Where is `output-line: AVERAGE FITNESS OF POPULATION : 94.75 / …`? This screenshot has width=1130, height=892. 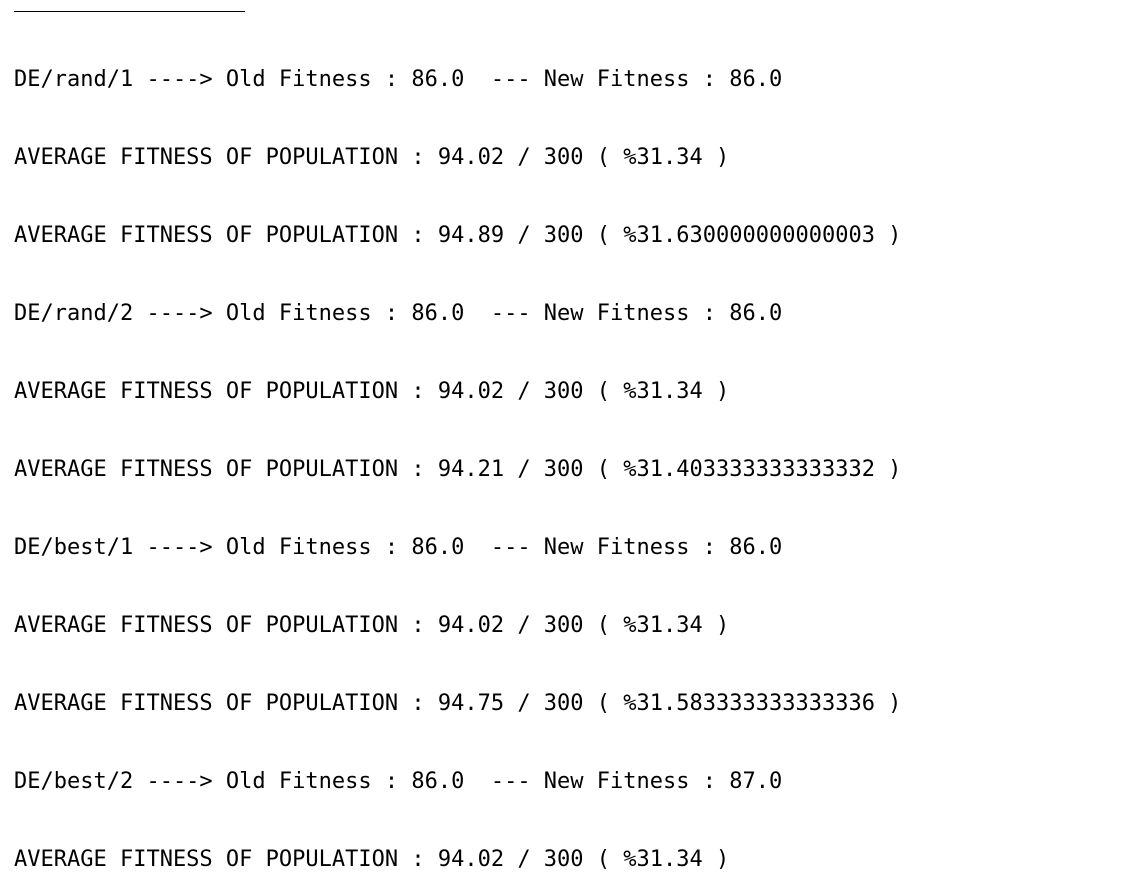 output-line: AVERAGE FITNESS OF POPULATION : 94.75 / … is located at coordinates (458, 703).